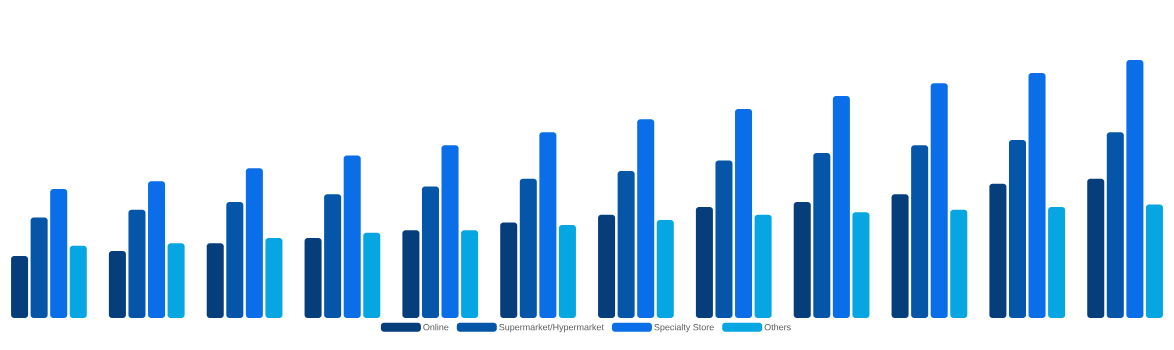  What do you see at coordinates (684, 328) in the screenshot?
I see `legend-label: Specialty Store` at bounding box center [684, 328].